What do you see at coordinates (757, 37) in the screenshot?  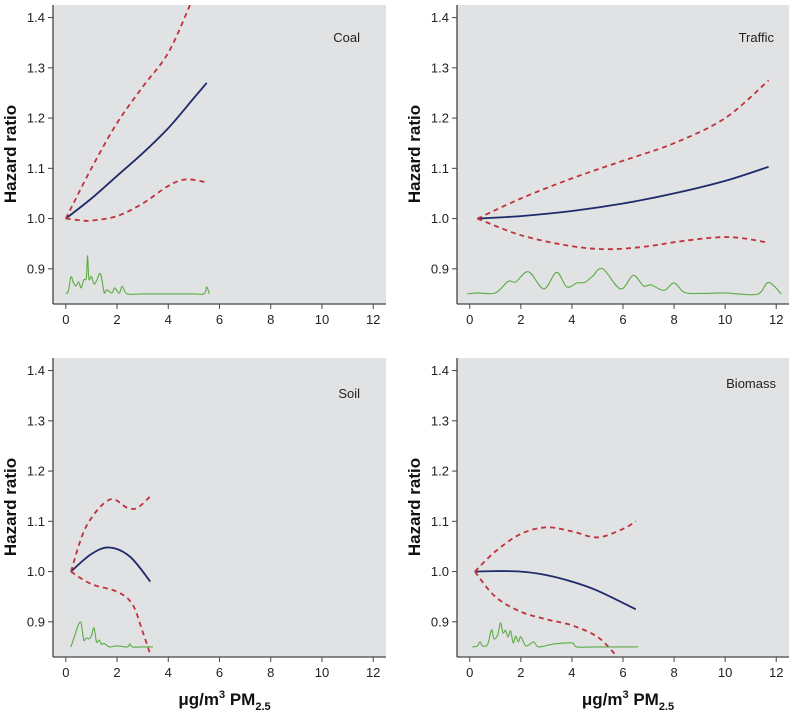 I see `panel-label: Traffic` at bounding box center [757, 37].